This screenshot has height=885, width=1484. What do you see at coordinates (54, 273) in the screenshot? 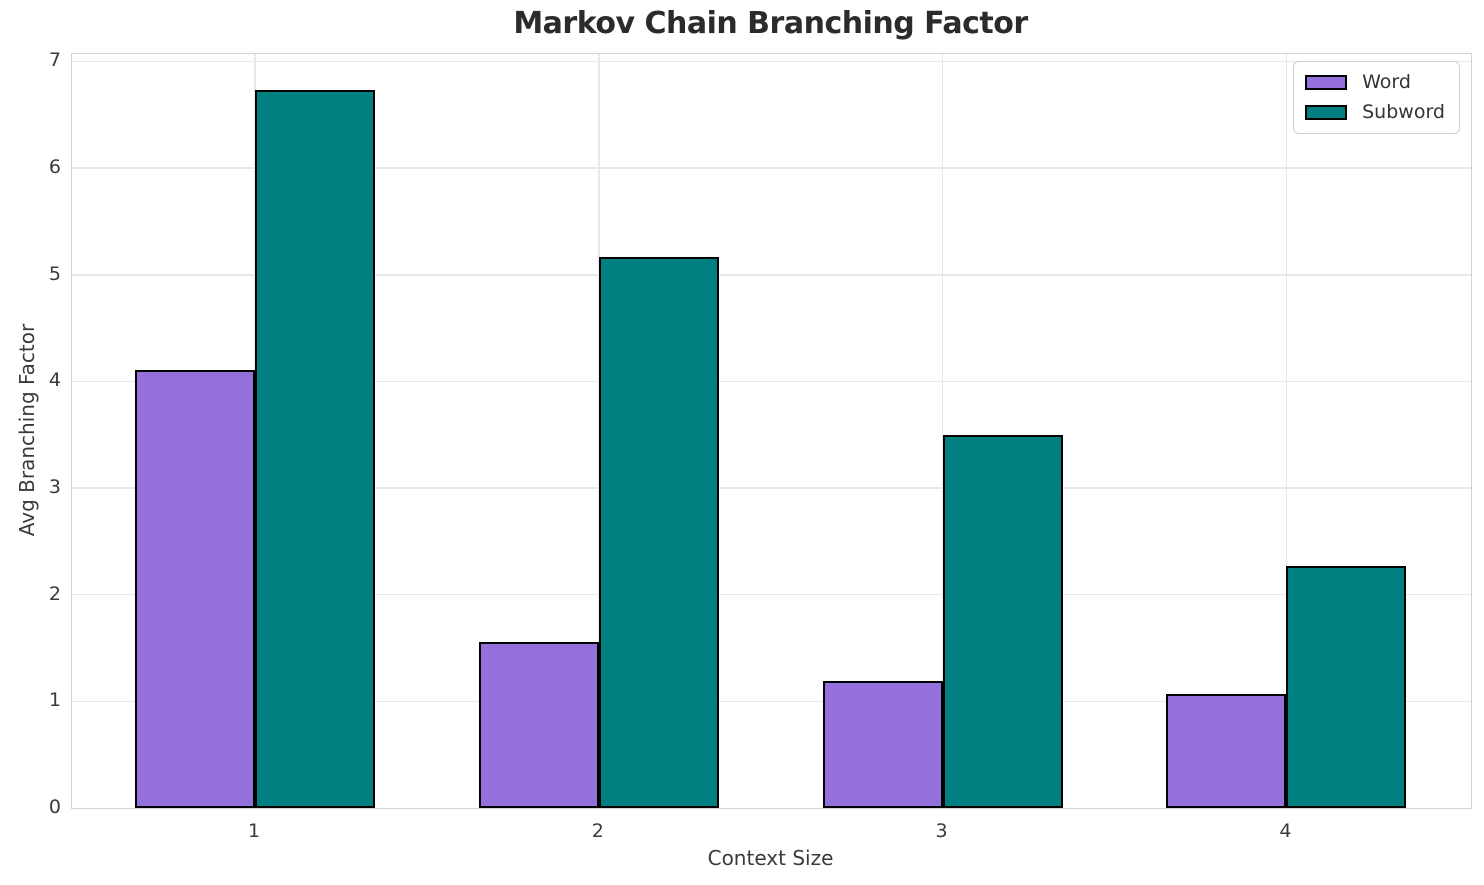
I see `y-tick-label: 5` at bounding box center [54, 273].